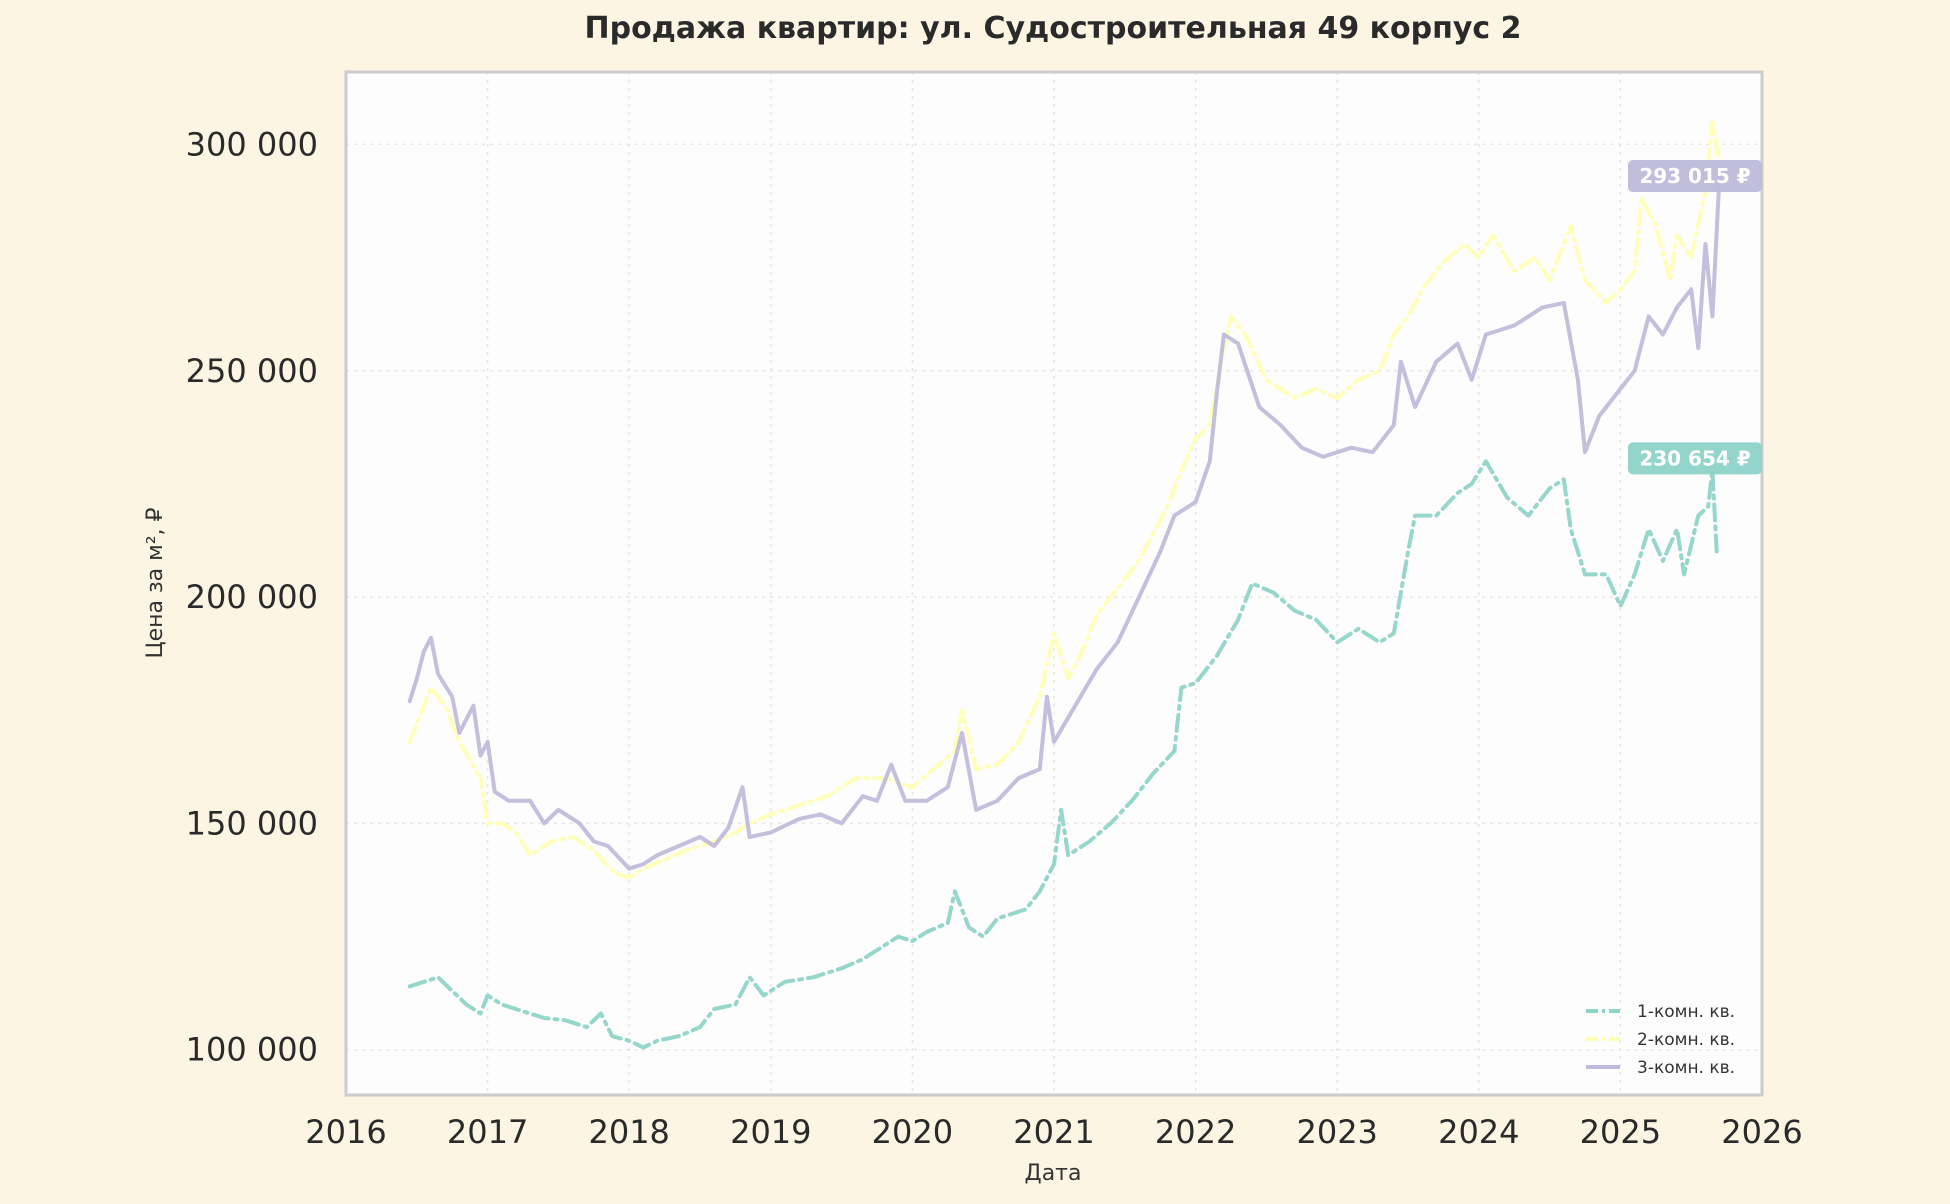 The width and height of the screenshot is (1950, 1204). Describe the element at coordinates (252, 597) in the screenshot. I see `y-tick-label: 200 000` at that location.